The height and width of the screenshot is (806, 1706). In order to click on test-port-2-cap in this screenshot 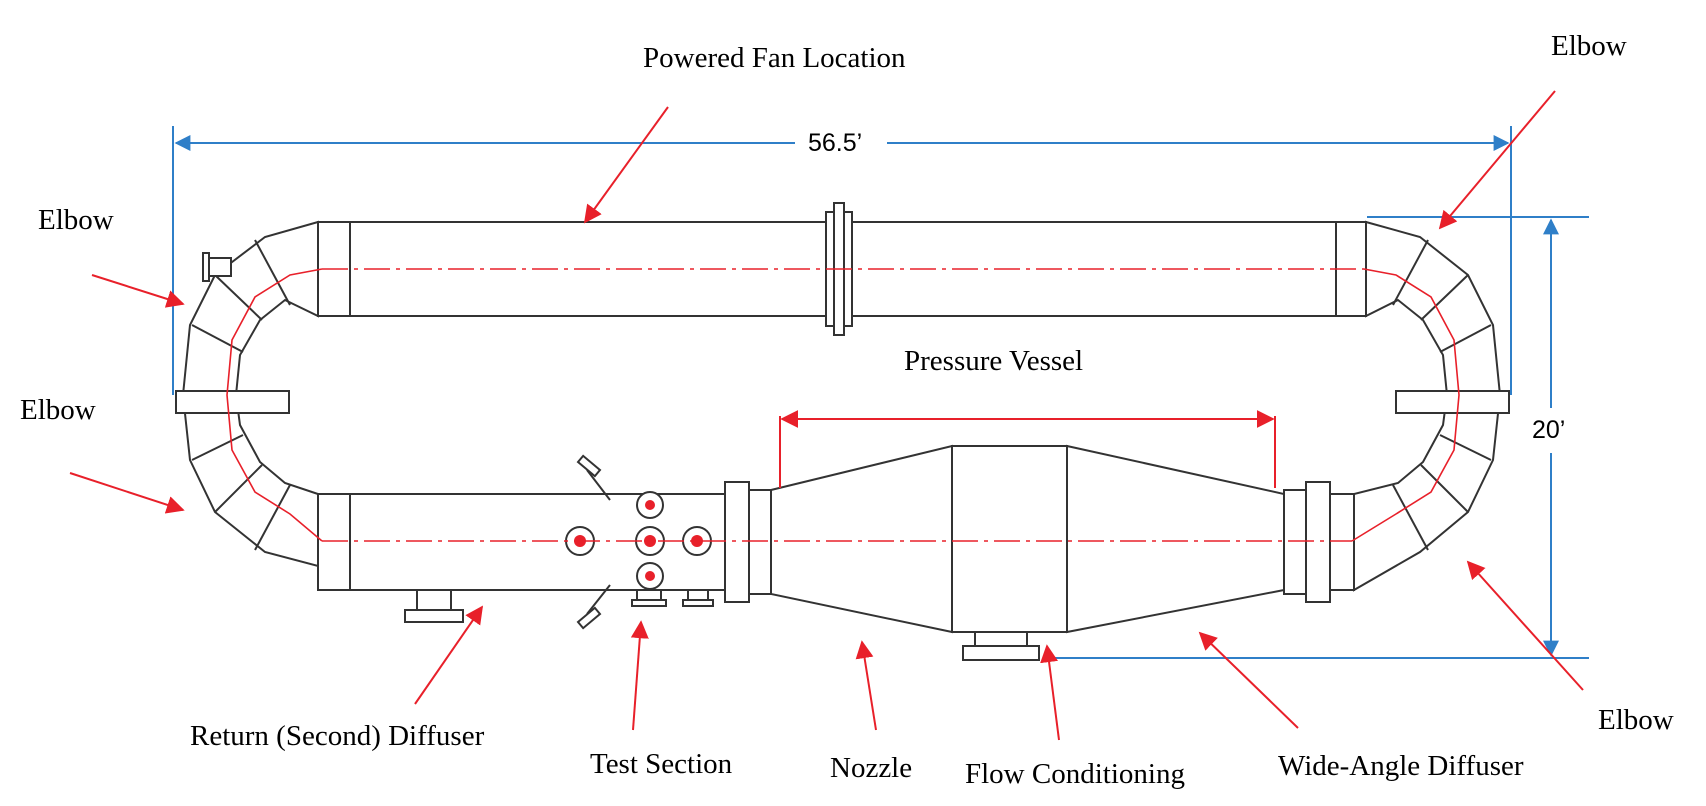, I will do `click(698, 603)`.